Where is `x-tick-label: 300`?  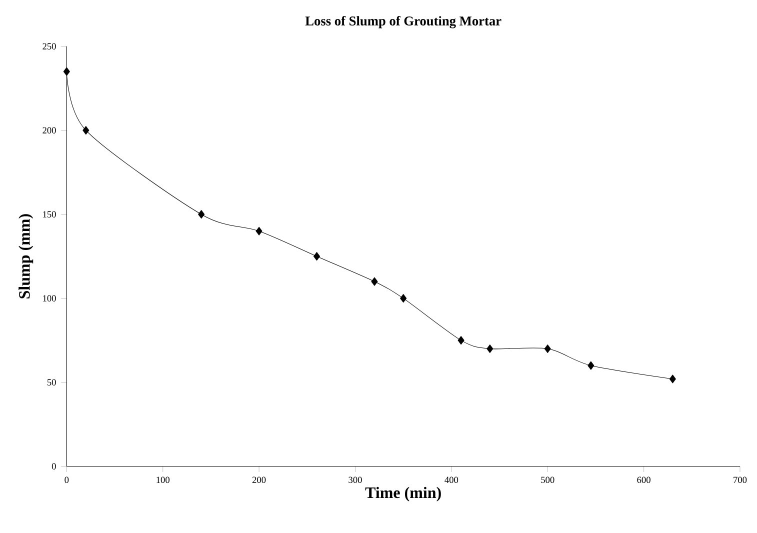 x-tick-label: 300 is located at coordinates (355, 480).